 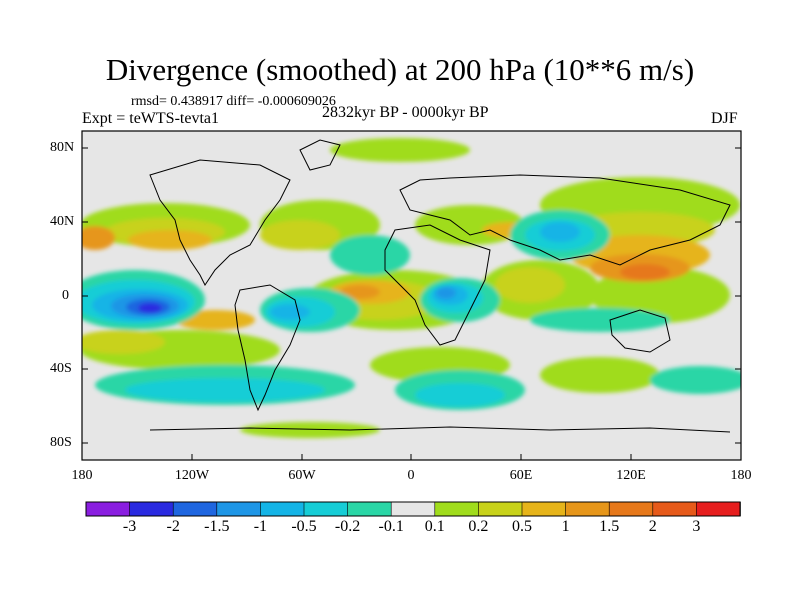 What do you see at coordinates (150, 118) in the screenshot?
I see `experiment-label: Expt = teWTS-tevta1` at bounding box center [150, 118].